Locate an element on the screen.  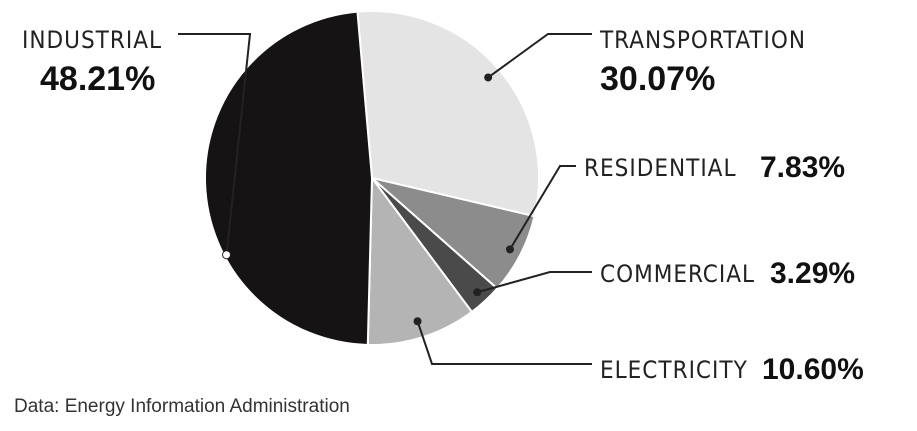
leader-line-residential is located at coordinates (542, 207).